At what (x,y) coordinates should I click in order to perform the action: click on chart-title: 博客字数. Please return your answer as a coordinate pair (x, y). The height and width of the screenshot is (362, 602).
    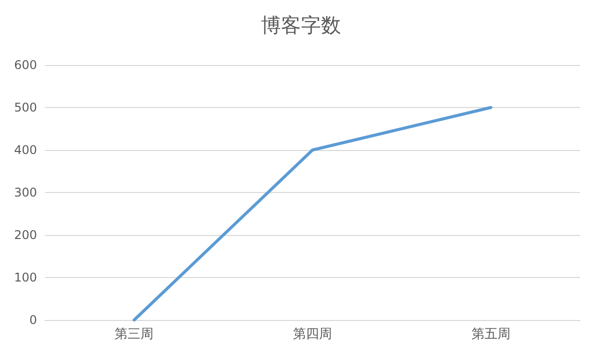
    Looking at the image, I should click on (301, 25).